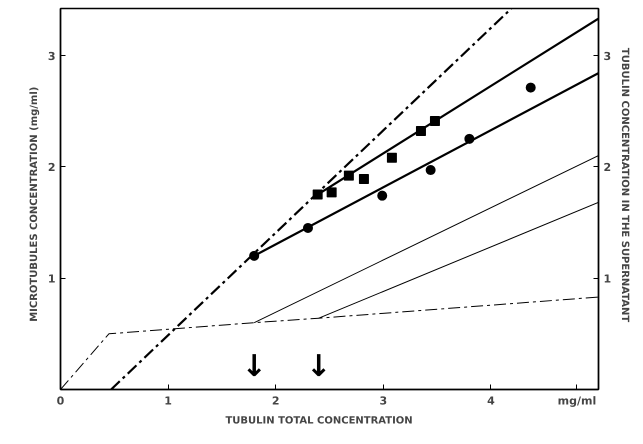  I want to click on y-tick-label: 3, so click(52, 56).